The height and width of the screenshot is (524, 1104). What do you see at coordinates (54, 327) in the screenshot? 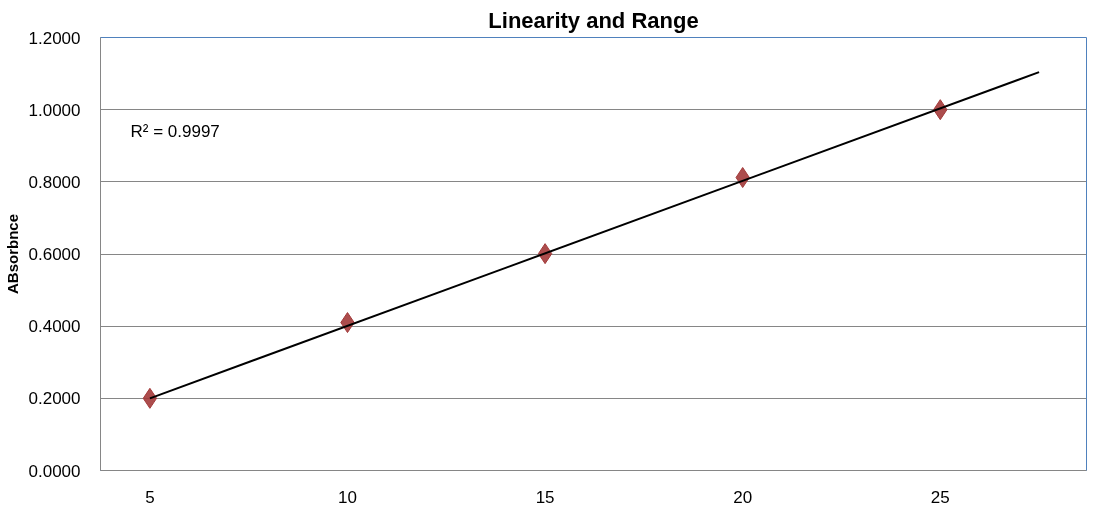
I see `y-tick-label: 0.4000` at bounding box center [54, 327].